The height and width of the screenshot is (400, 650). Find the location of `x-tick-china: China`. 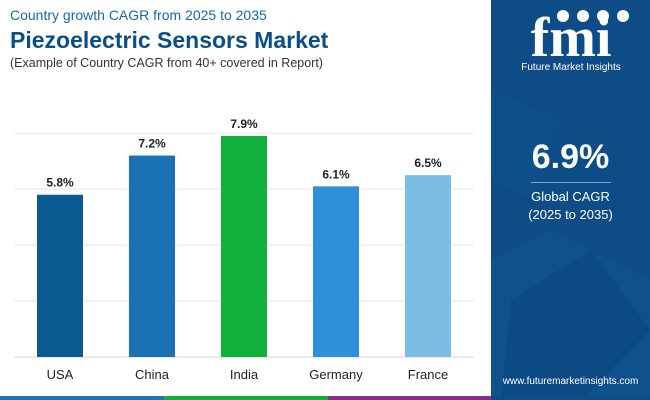

x-tick-china: China is located at coordinates (152, 374).